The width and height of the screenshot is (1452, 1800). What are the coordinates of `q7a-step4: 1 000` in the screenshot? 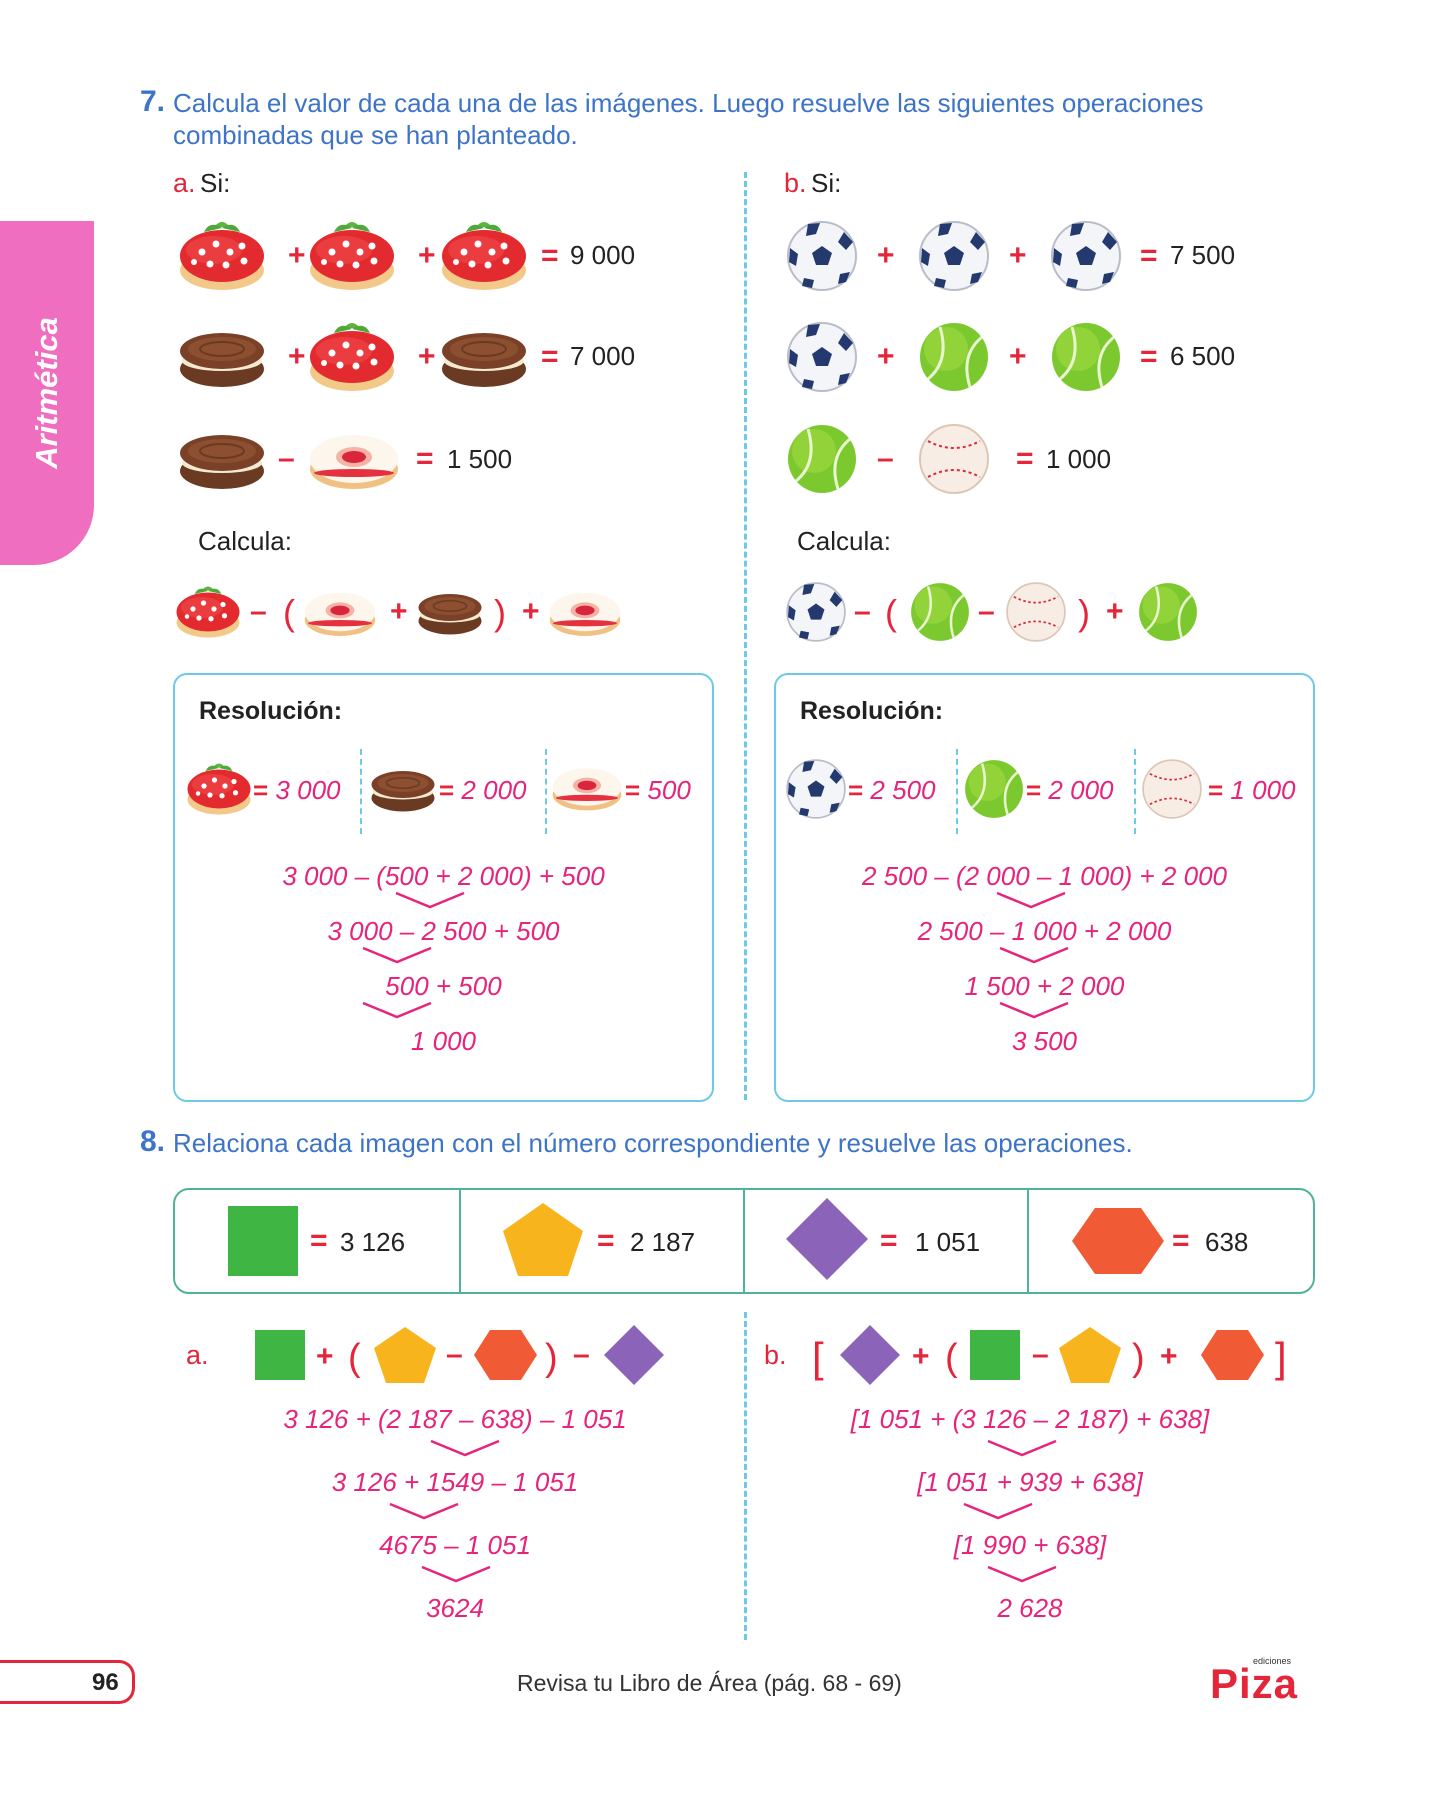 It's located at (443, 1041).